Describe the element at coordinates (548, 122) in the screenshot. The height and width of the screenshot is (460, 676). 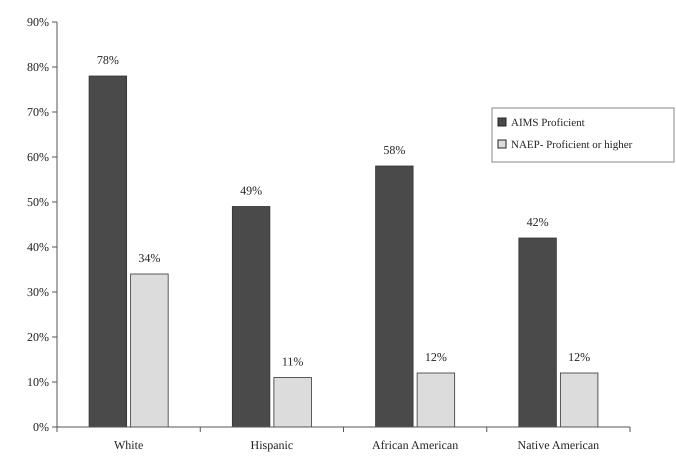
I see `legend-label: AIMS Proficient` at that location.